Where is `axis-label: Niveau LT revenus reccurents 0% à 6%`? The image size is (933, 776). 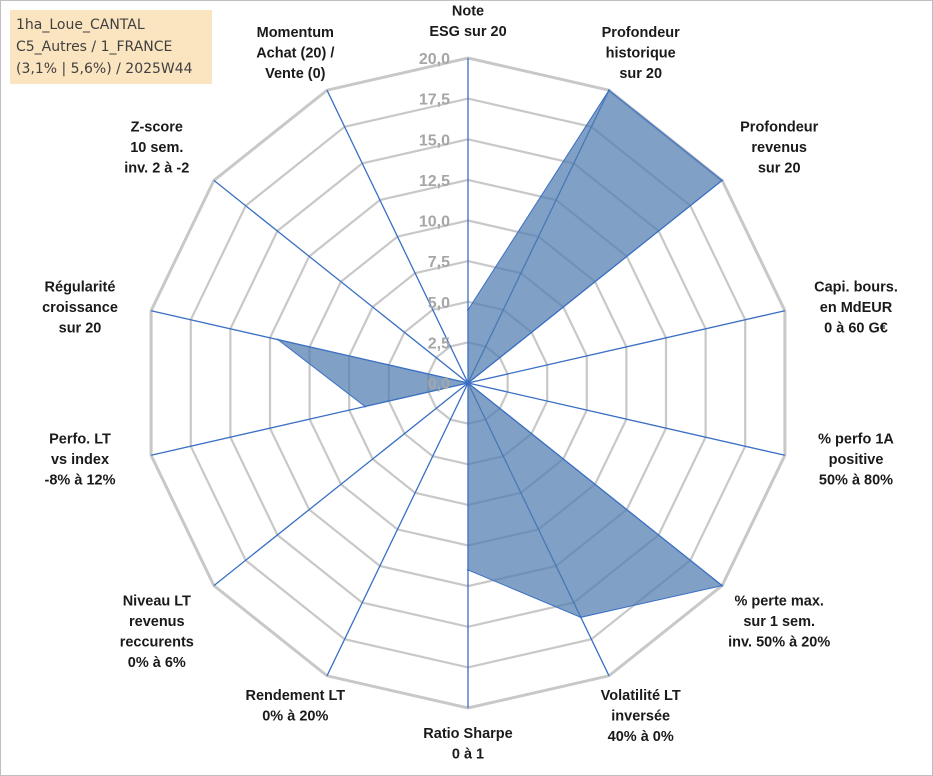
axis-label: Niveau LT revenus reccurents 0% à 6% is located at coordinates (157, 633).